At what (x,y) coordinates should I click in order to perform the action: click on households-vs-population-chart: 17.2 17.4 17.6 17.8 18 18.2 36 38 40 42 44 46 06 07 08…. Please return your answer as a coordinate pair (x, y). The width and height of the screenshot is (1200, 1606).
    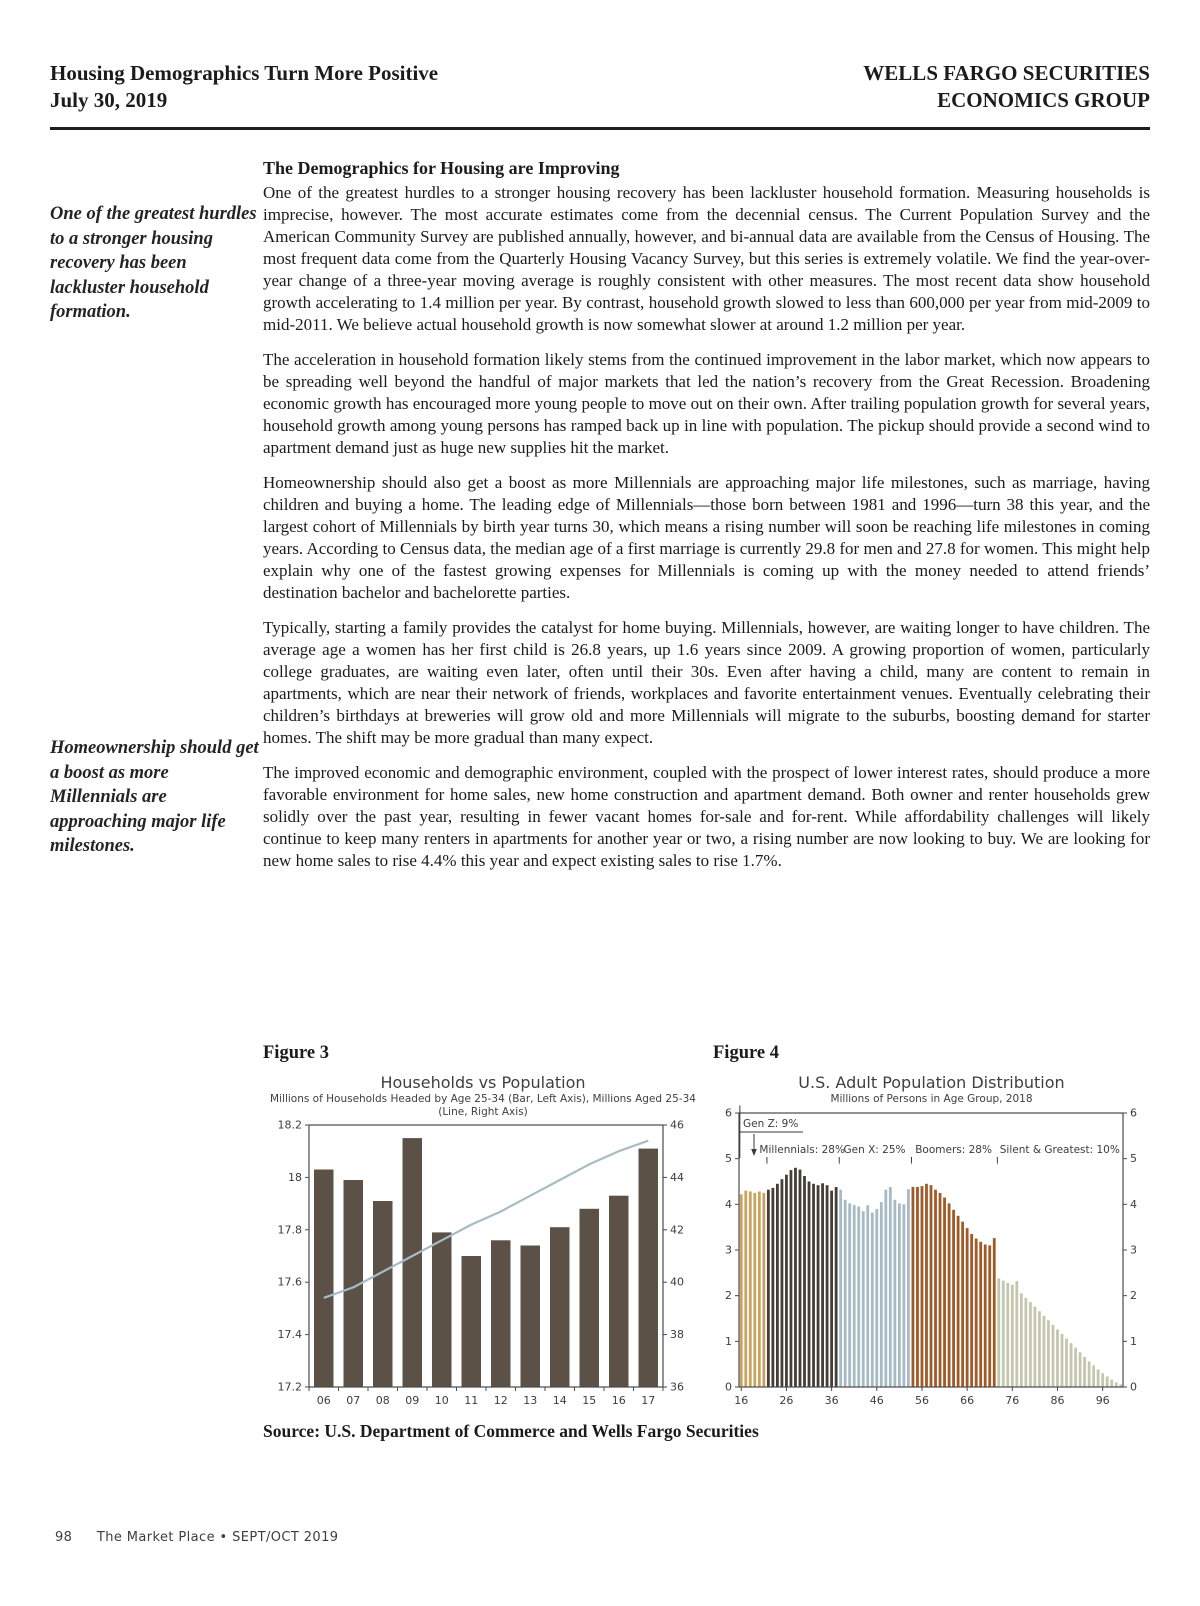
    Looking at the image, I should click on (481, 1263).